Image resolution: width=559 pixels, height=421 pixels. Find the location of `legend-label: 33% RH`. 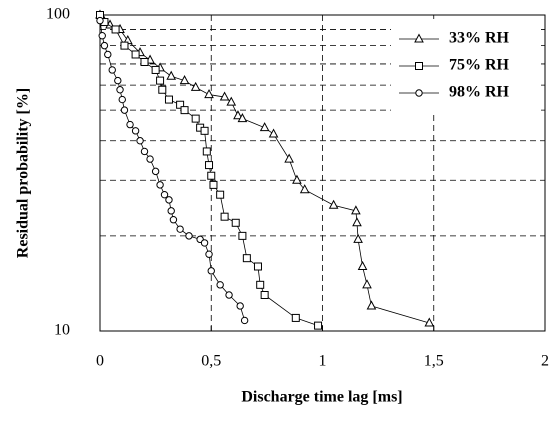

legend-label: 33% RH is located at coordinates (479, 38).